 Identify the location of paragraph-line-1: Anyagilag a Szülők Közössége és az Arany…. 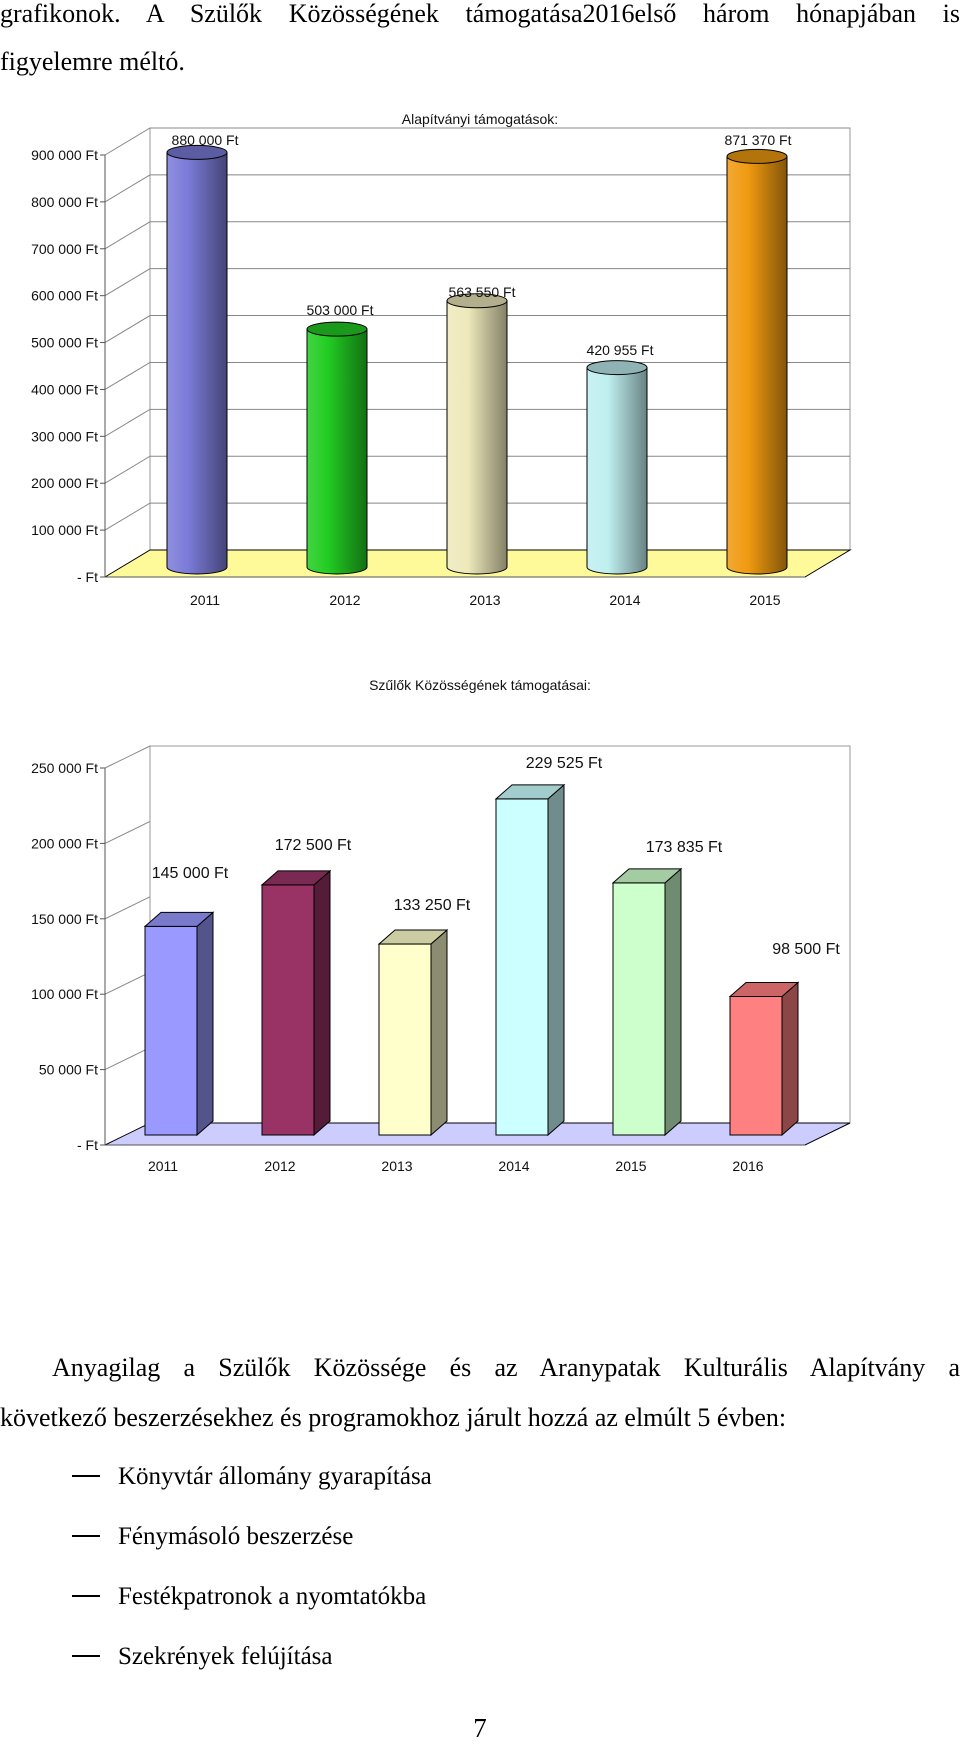
(506, 1367).